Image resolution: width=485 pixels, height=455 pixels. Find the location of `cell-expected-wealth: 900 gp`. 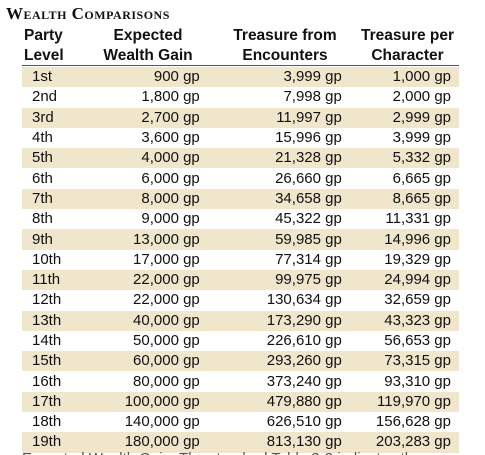

cell-expected-wealth: 900 gp is located at coordinates (145, 77).